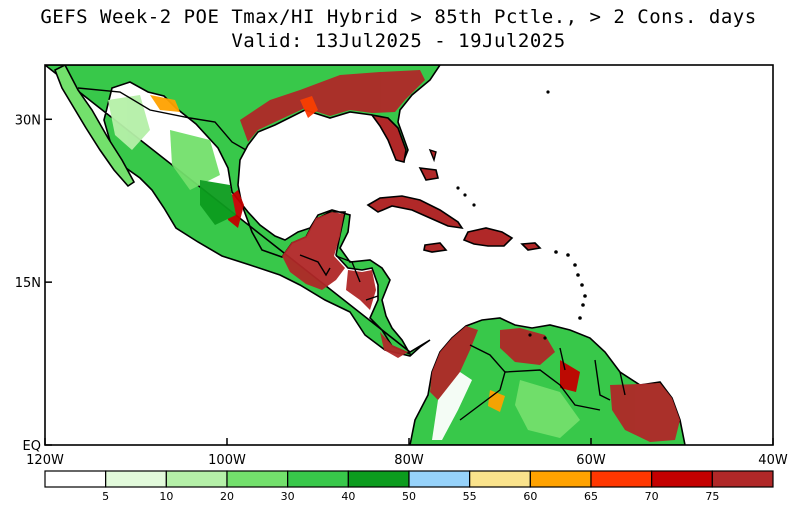 The height and width of the screenshot is (509, 797). Describe the element at coordinates (712, 496) in the screenshot. I see `colorbar-label: 75` at that location.